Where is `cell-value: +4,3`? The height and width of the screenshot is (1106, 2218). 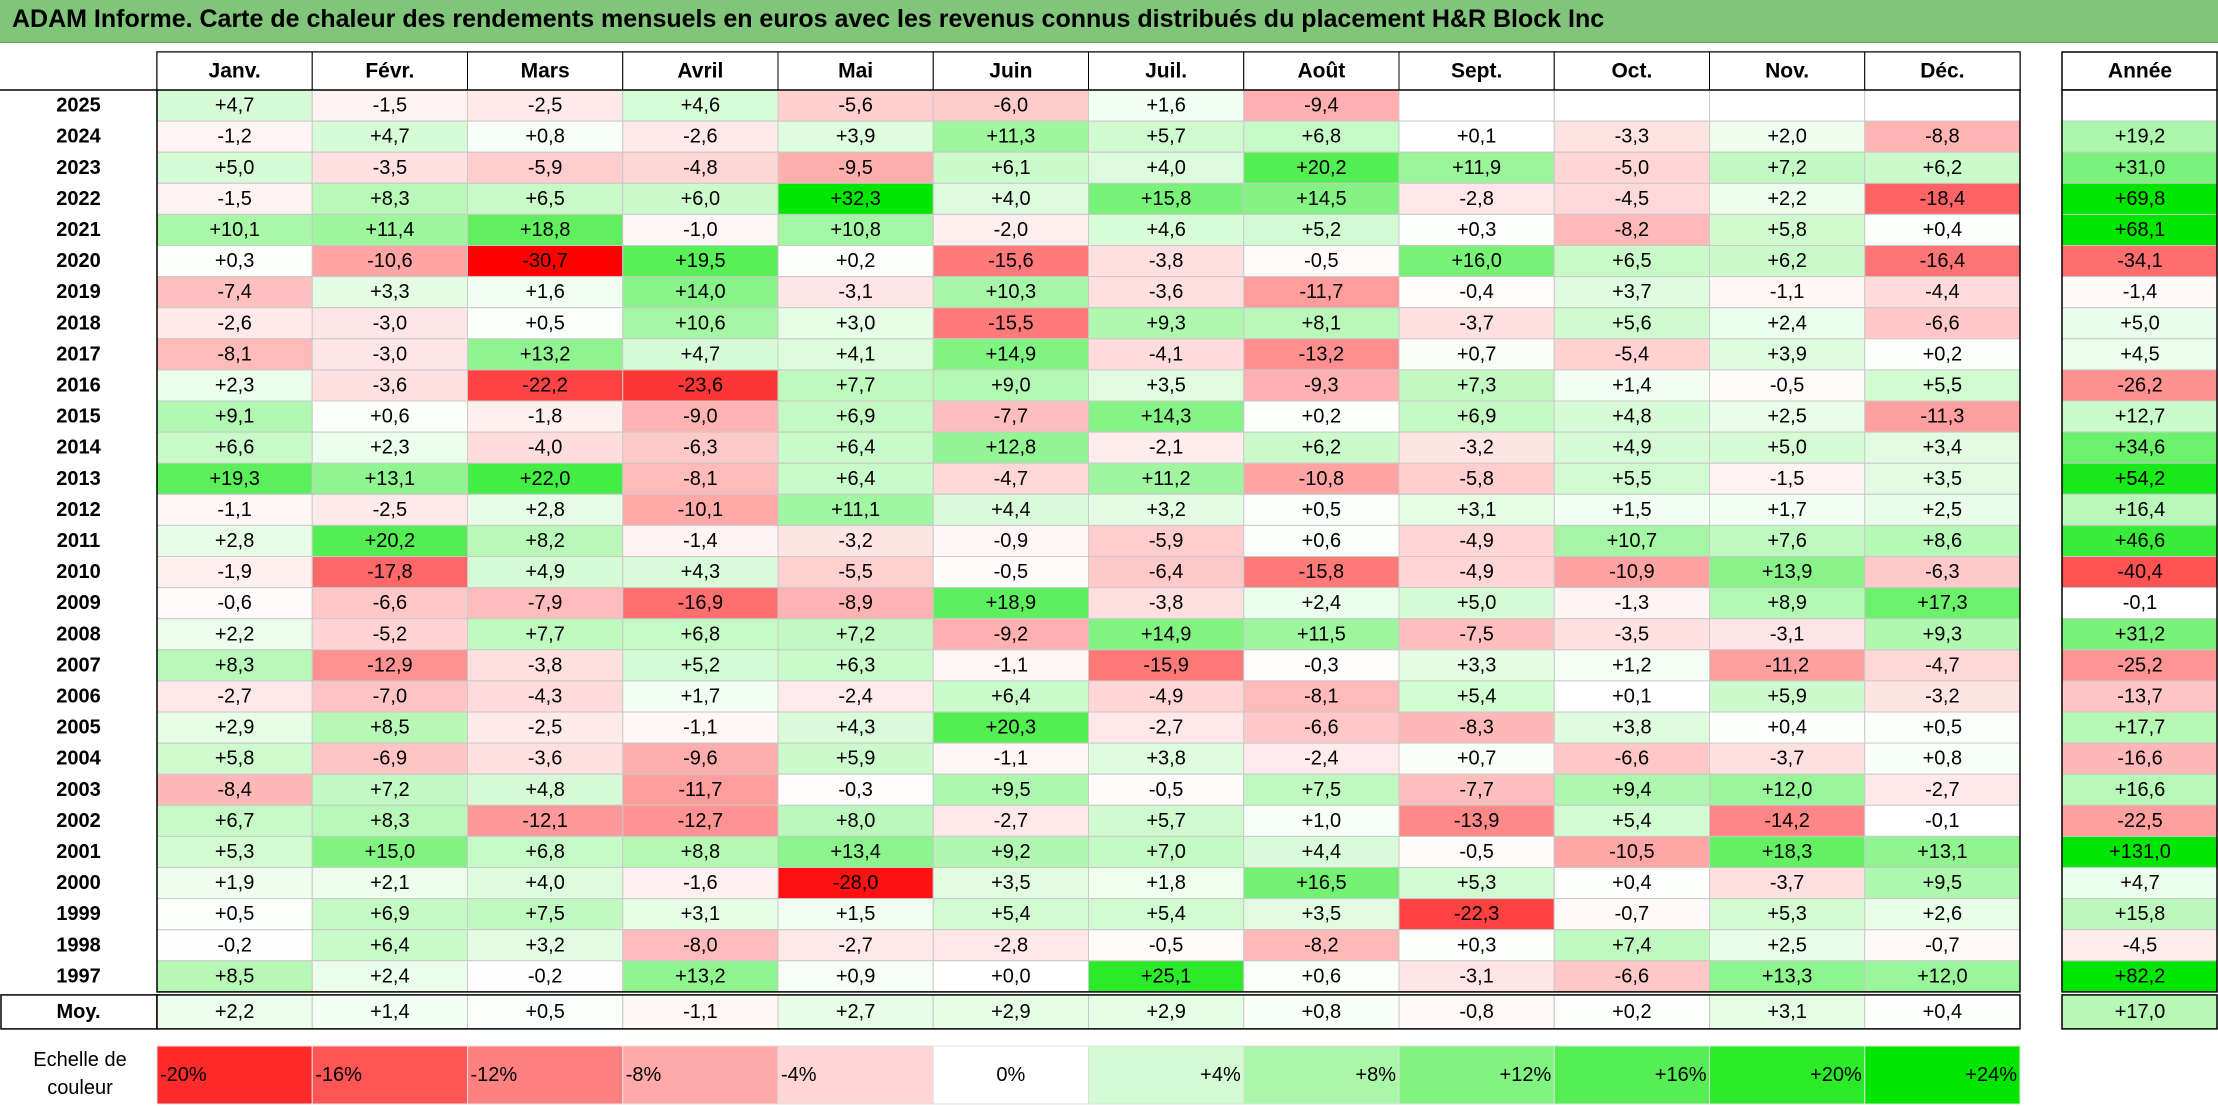
cell-value: +4,3 is located at coordinates (855, 728).